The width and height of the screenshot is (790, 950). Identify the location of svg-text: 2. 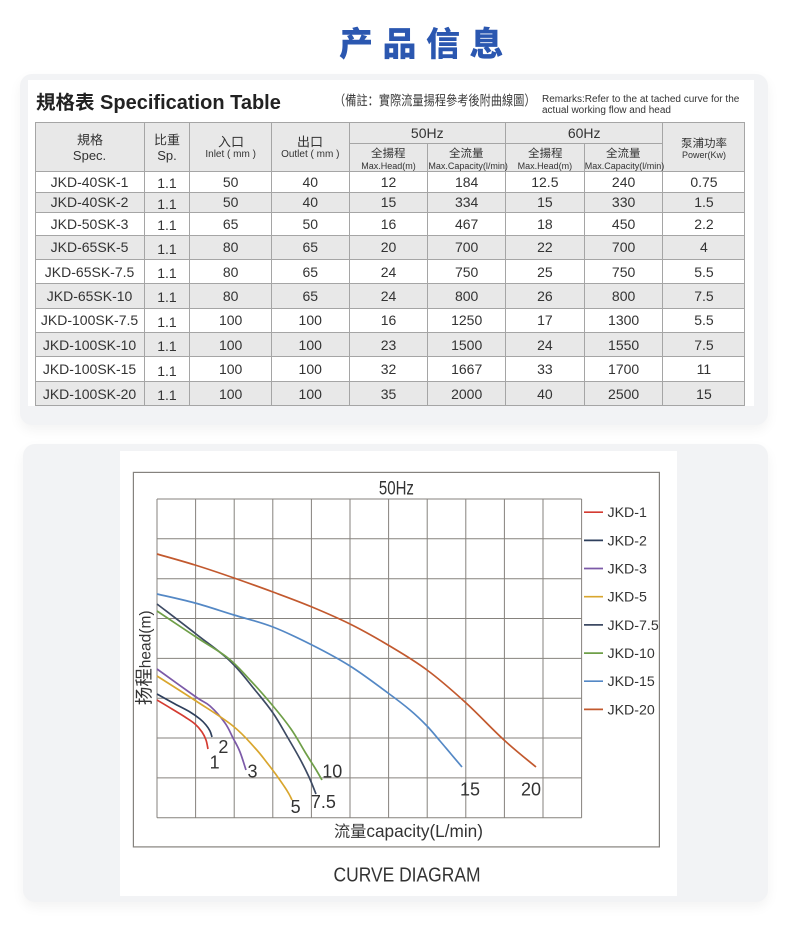
(223, 747).